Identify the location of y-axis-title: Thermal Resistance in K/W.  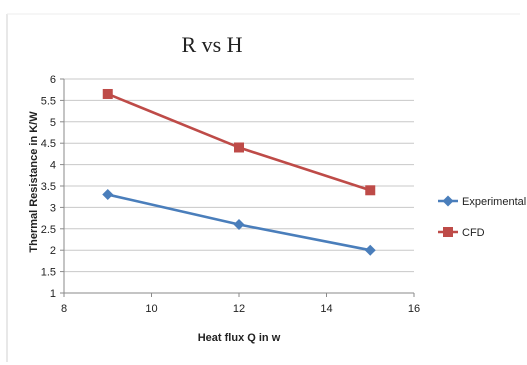
(34, 182).